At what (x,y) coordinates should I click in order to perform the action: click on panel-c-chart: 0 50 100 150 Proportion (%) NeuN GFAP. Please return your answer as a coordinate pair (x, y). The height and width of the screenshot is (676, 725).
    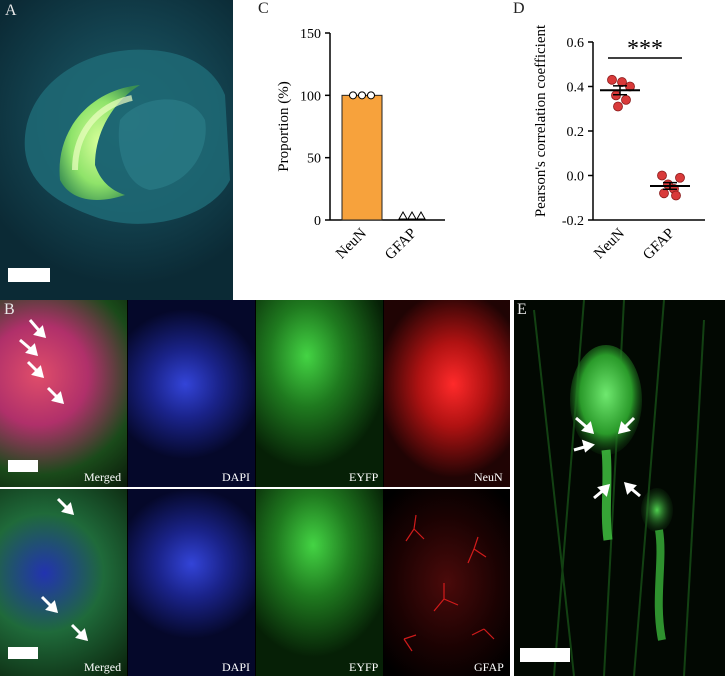
    Looking at the image, I should click on (360, 145).